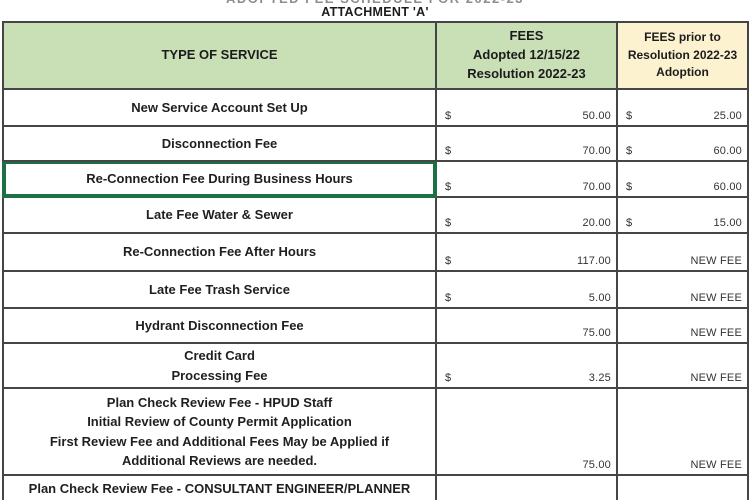  What do you see at coordinates (526, 365) in the screenshot?
I see `fee-cell: $3.25` at bounding box center [526, 365].